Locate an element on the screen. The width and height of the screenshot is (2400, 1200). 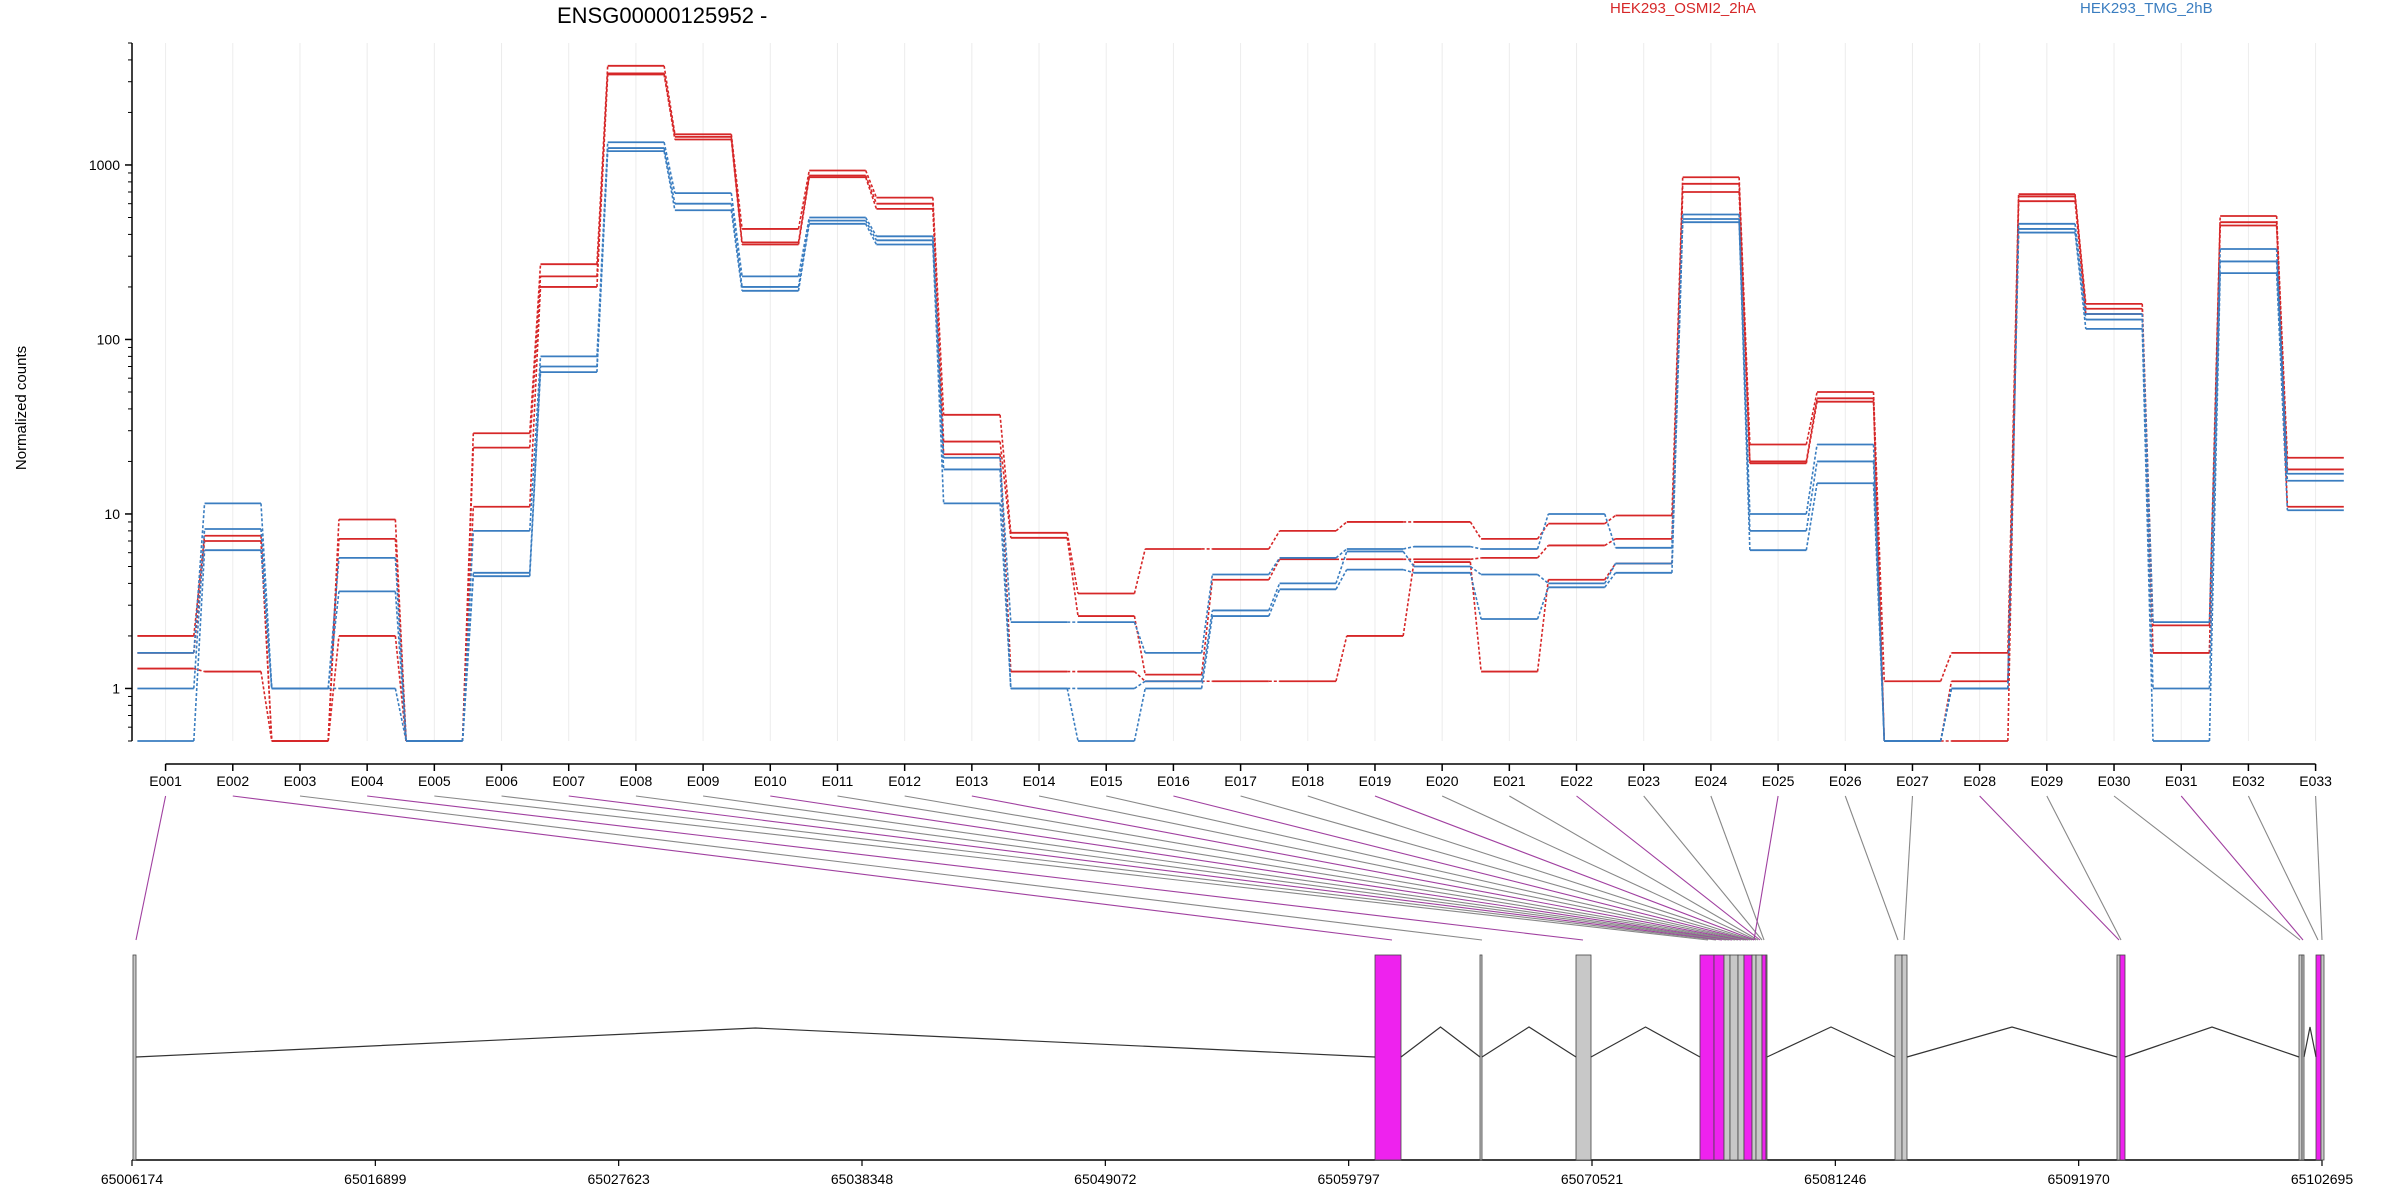
x-tick-label-E014: E014 is located at coordinates (1039, 781).